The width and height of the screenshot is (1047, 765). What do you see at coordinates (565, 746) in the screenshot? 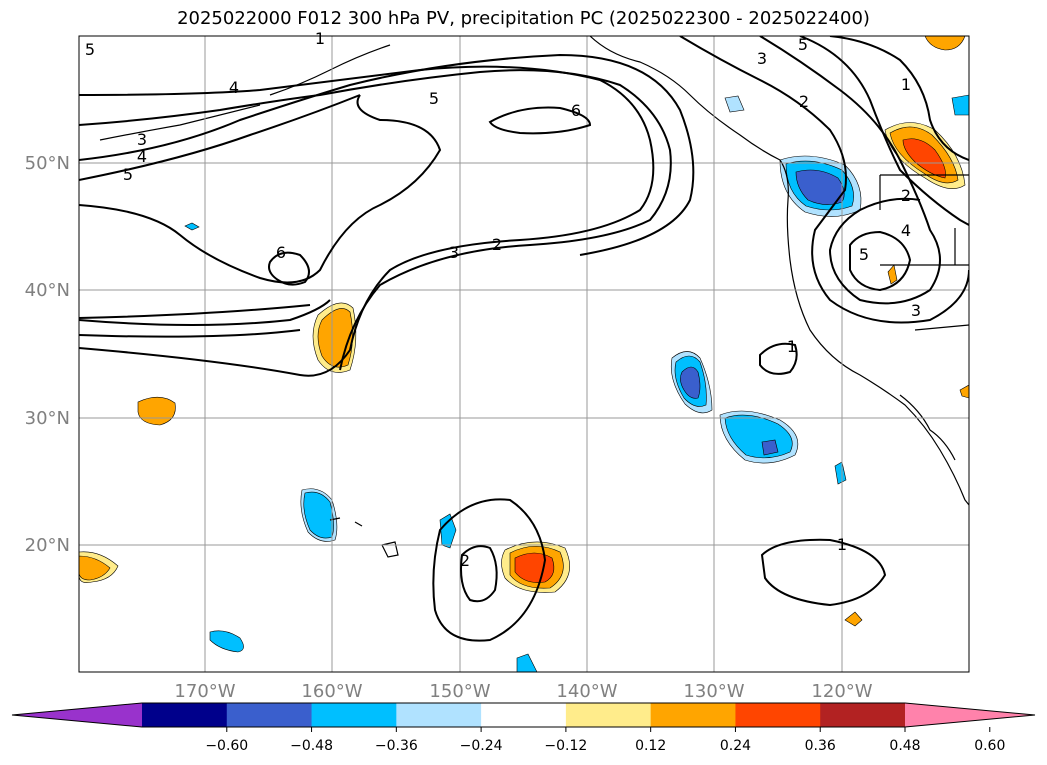
I see `colorbar-tick-label: −0.12` at bounding box center [565, 746].